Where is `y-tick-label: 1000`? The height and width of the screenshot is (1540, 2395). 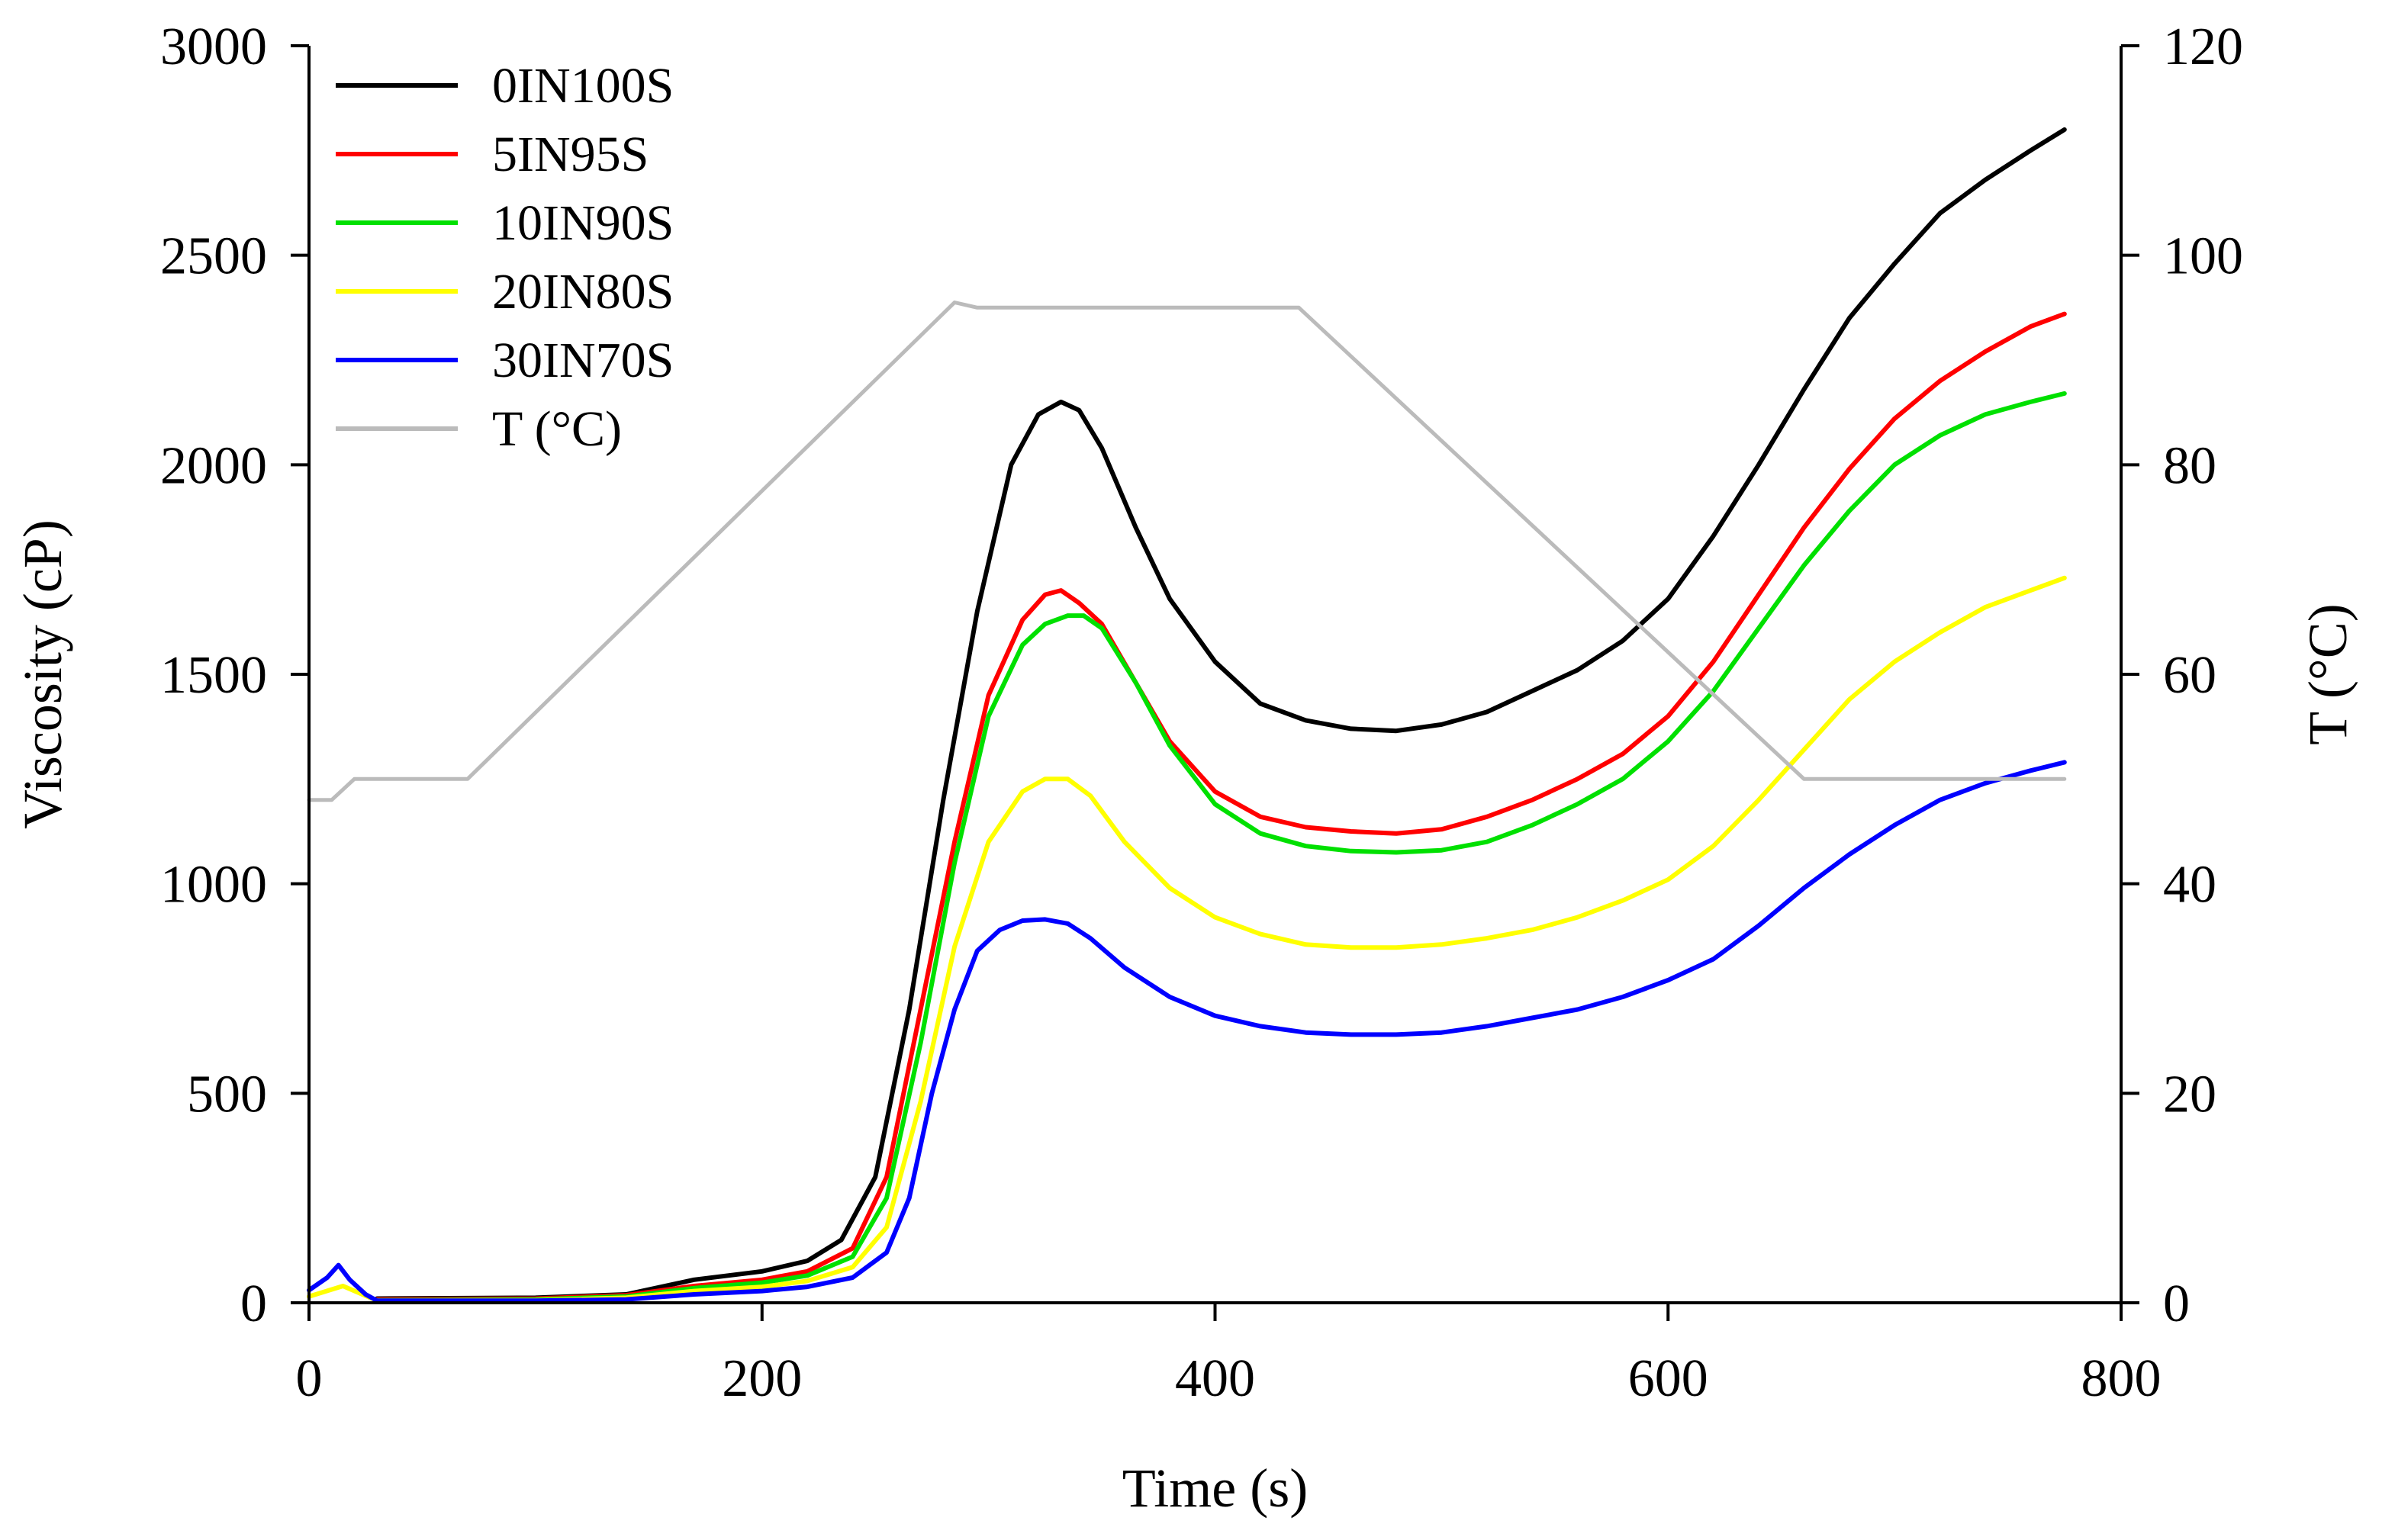
y-tick-label: 1000 is located at coordinates (213, 885).